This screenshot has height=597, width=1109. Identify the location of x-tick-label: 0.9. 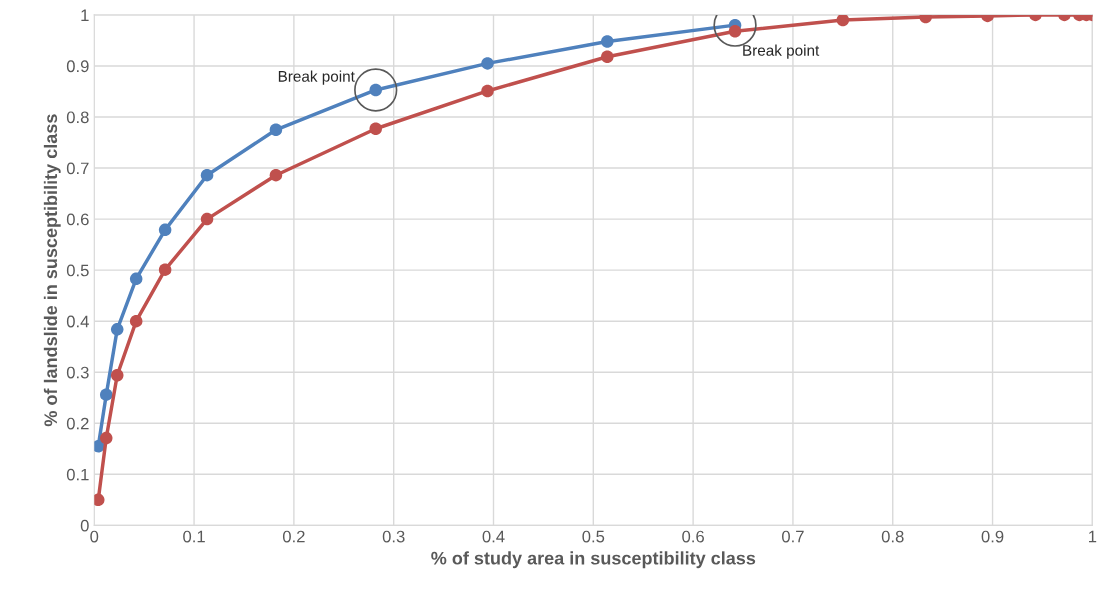
(992, 536).